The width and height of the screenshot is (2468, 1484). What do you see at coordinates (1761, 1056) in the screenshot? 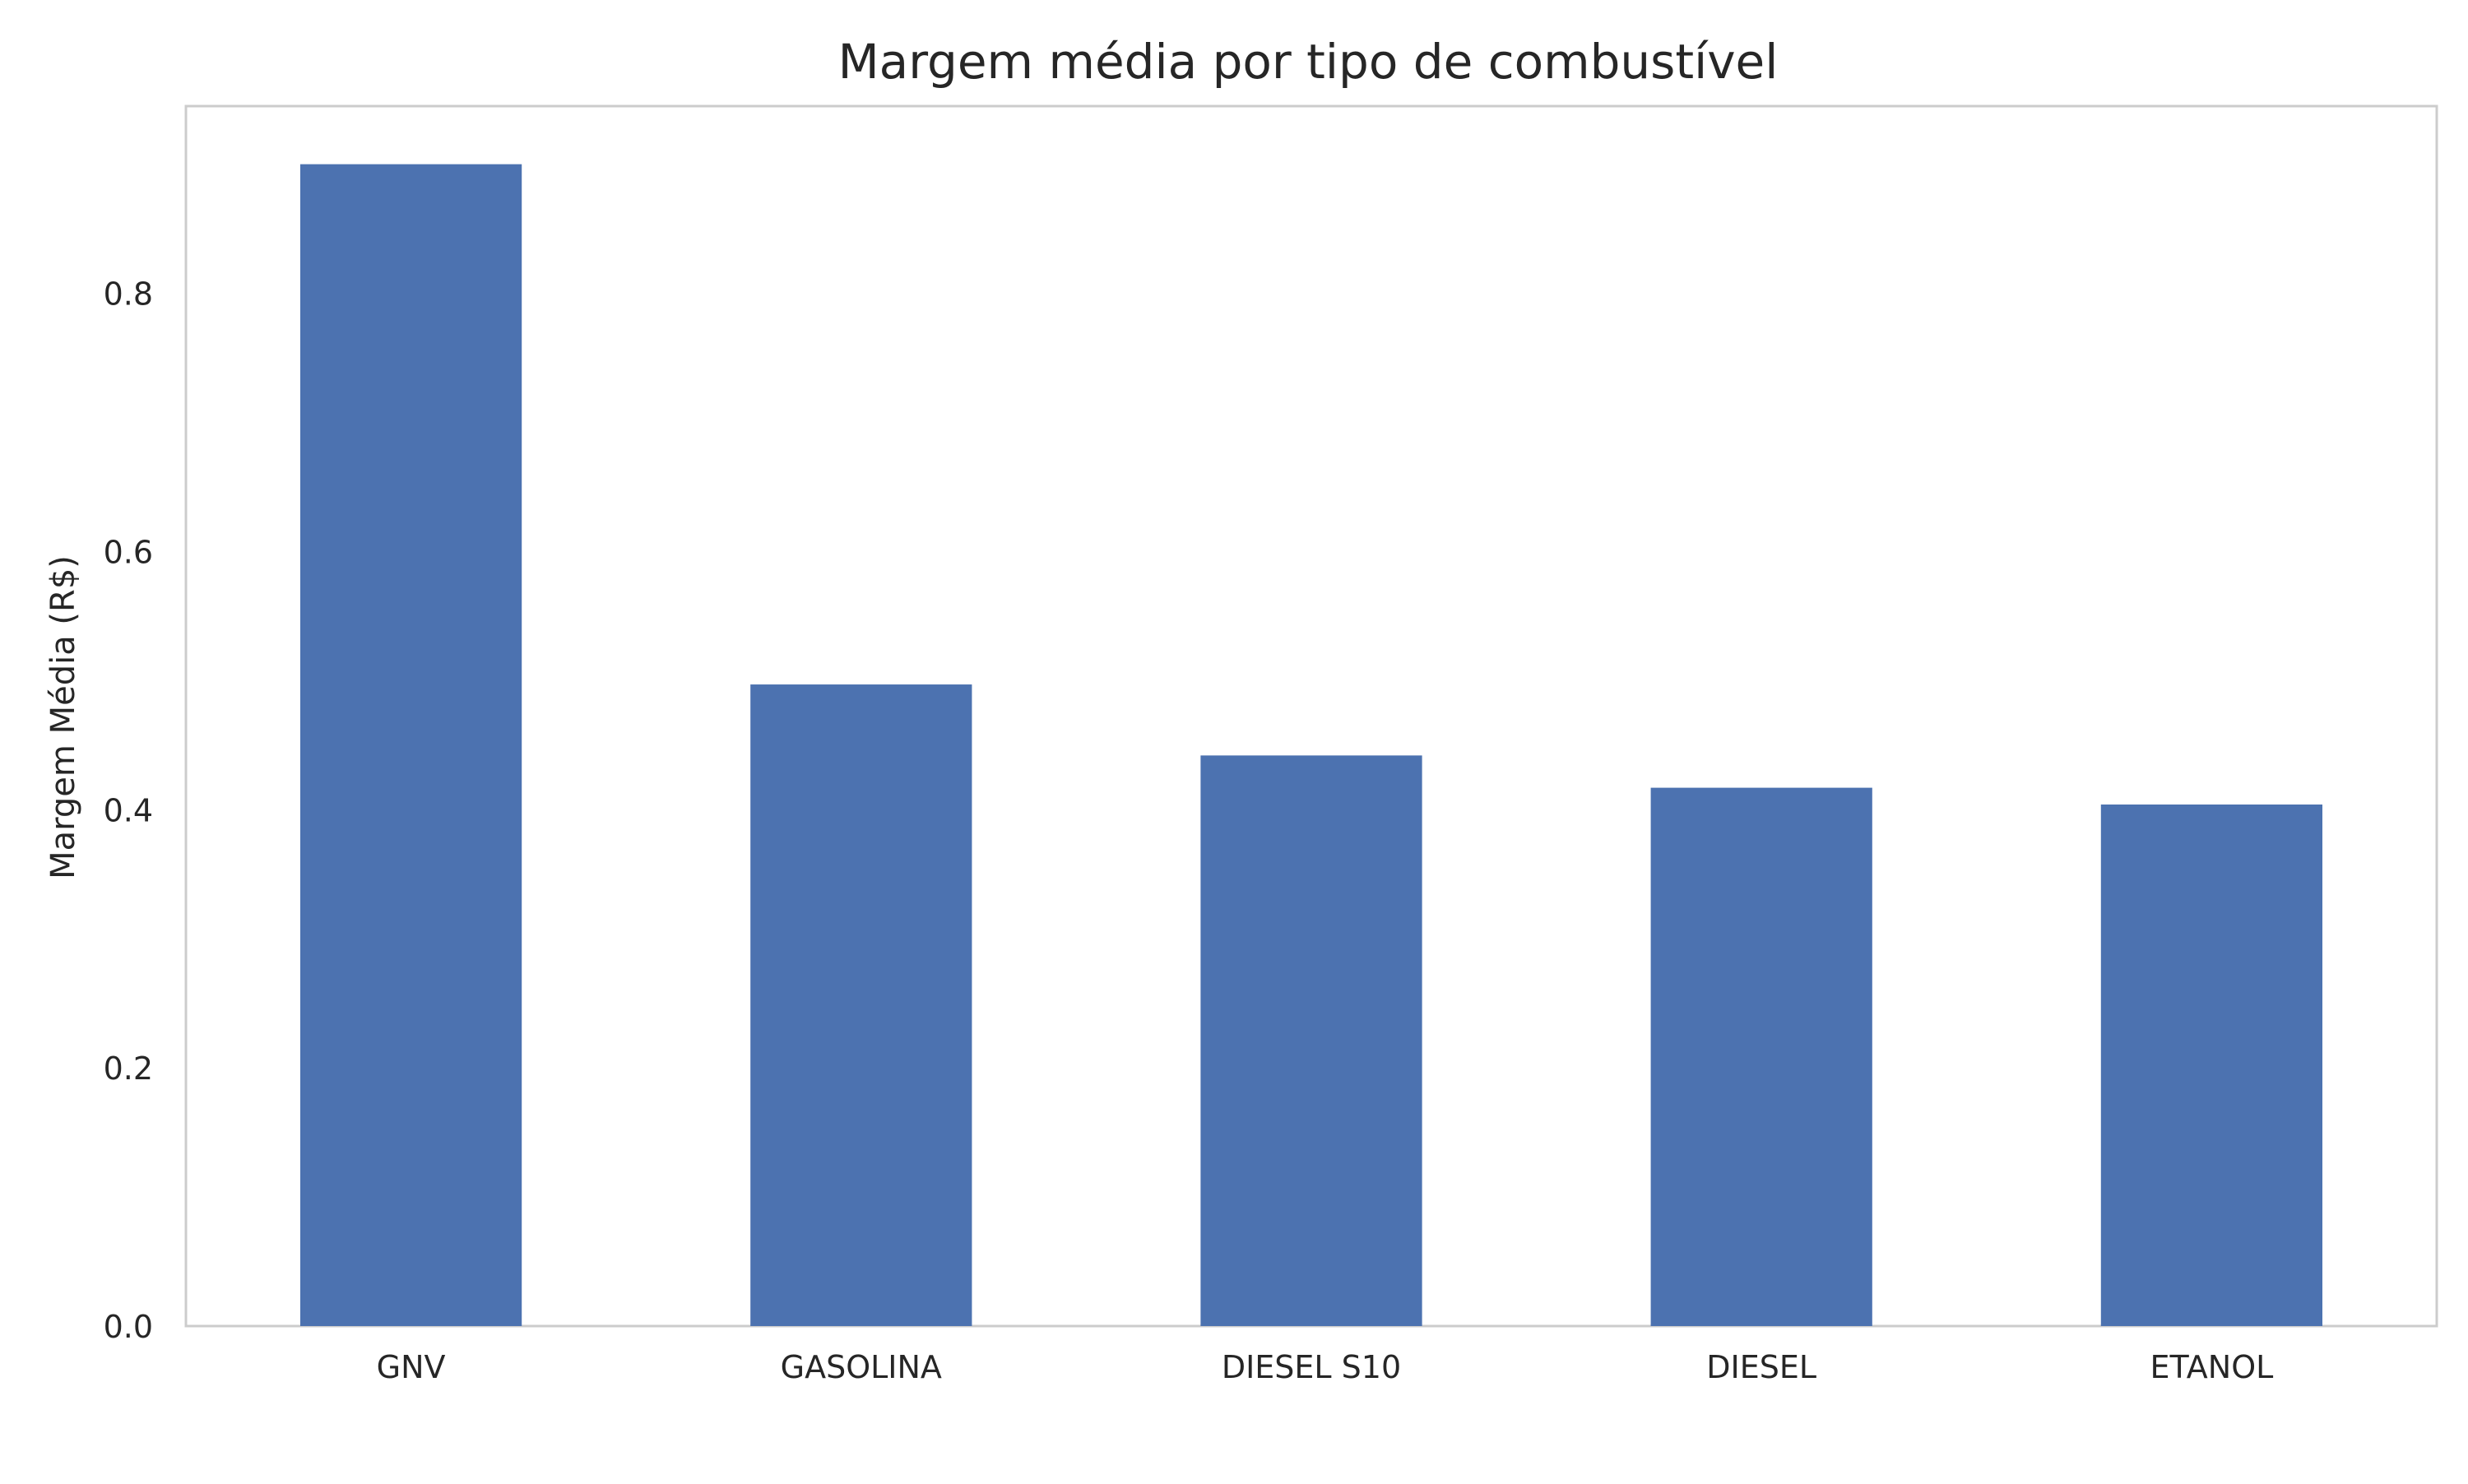
I see `bar-diesel` at bounding box center [1761, 1056].